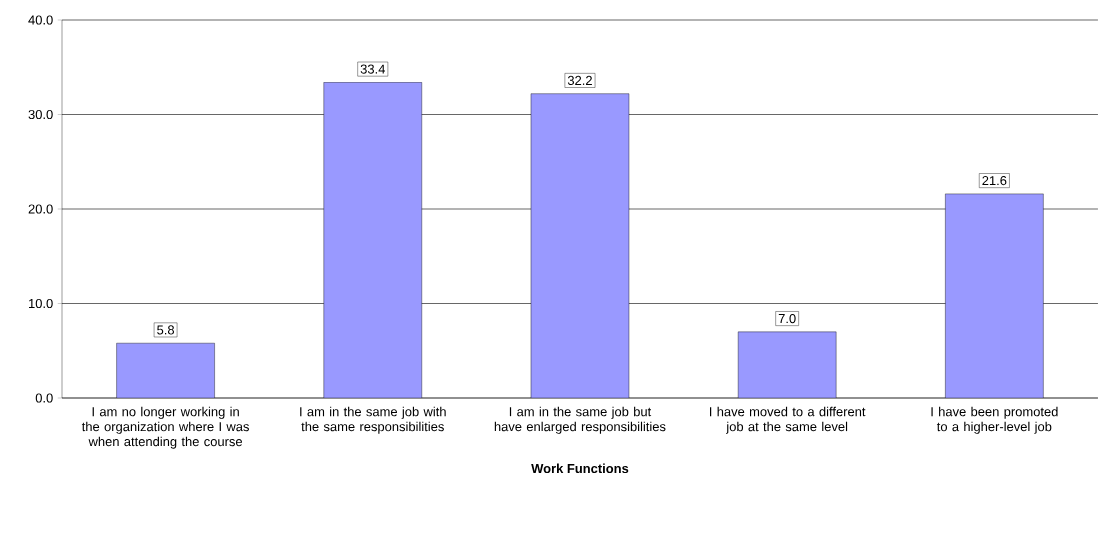 This screenshot has height=535, width=1107. Describe the element at coordinates (994, 181) in the screenshot. I see `data-label: 21.6` at that location.